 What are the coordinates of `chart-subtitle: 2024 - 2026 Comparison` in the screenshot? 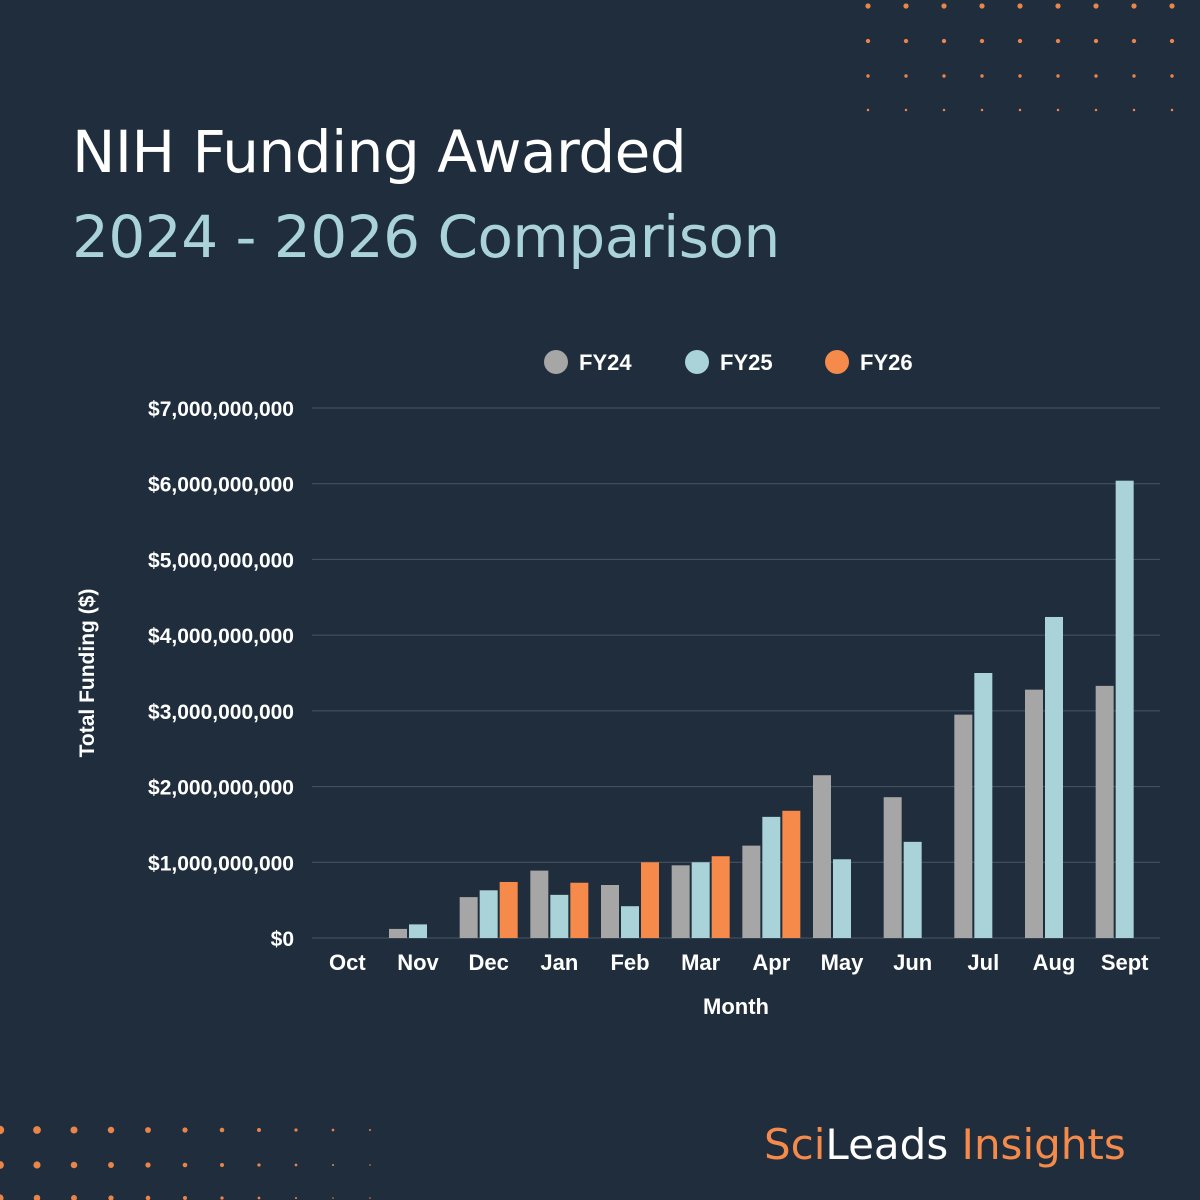 It's located at (426, 237).